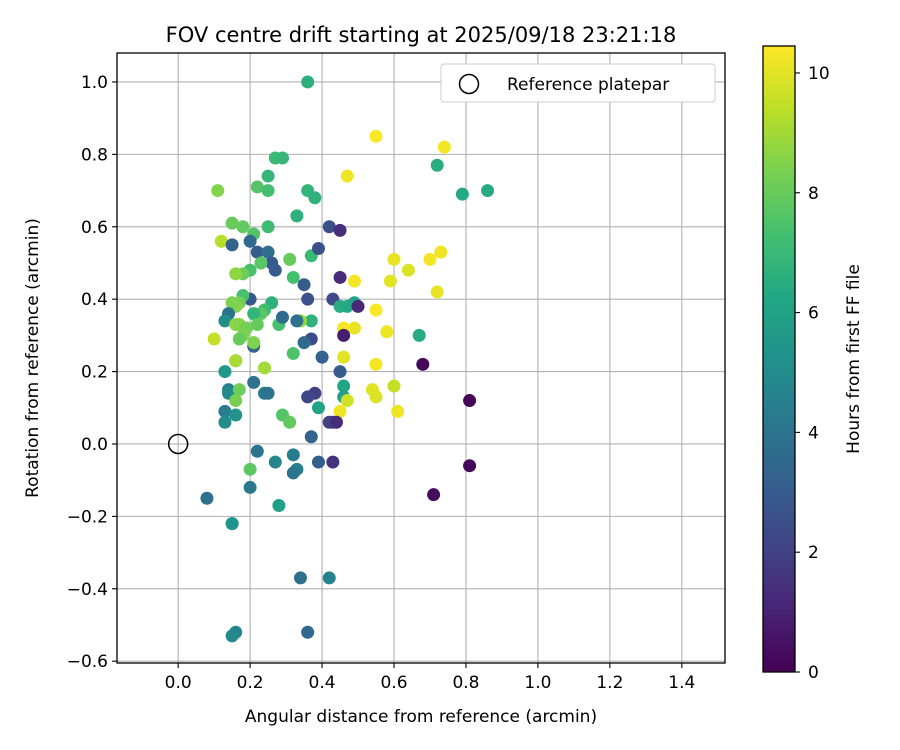  Describe the element at coordinates (813, 553) in the screenshot. I see `colorbar-tick-label: 2` at that location.